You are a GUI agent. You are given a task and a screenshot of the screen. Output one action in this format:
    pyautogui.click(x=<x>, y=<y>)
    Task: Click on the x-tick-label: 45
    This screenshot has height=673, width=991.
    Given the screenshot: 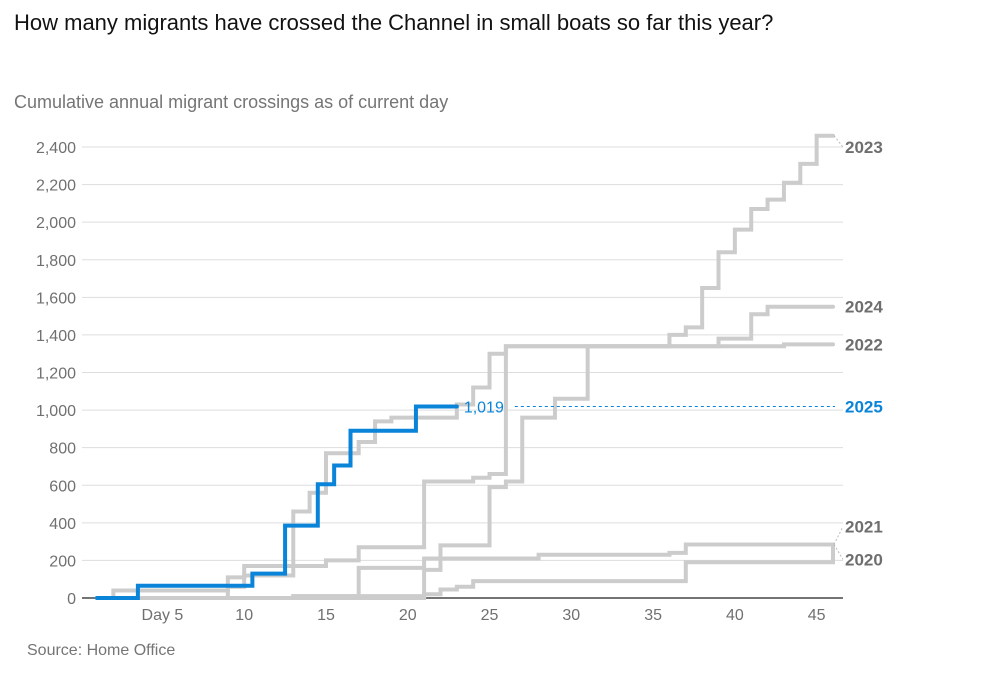 What is the action you would take?
    pyautogui.click(x=817, y=615)
    